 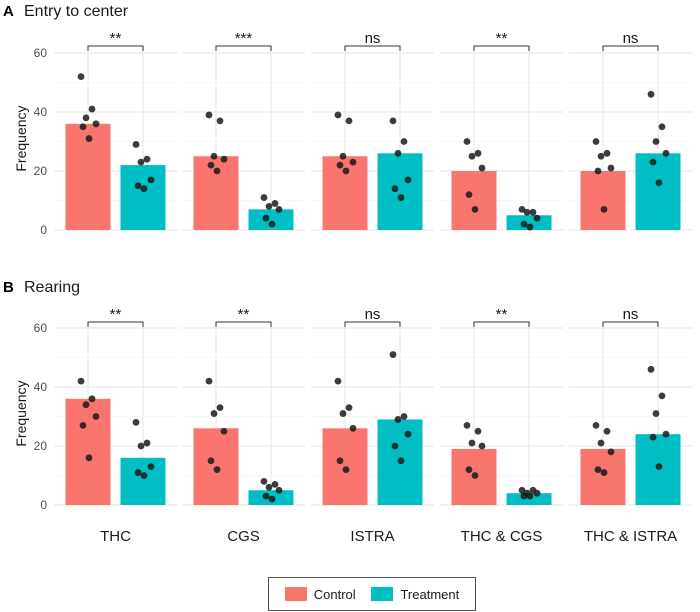 I want to click on y-tick-label-B-20: 20, so click(x=41, y=446).